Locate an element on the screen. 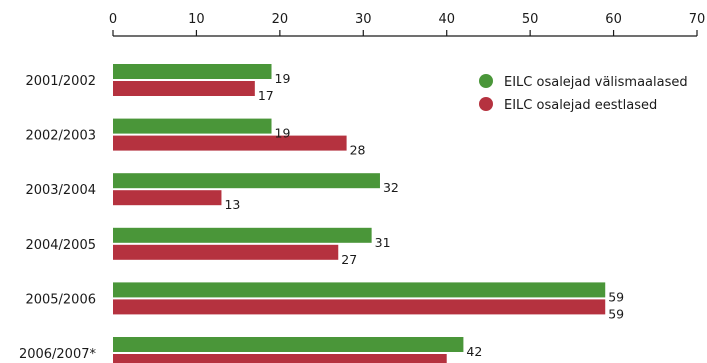  category-label: 2001/2002 is located at coordinates (60, 81).